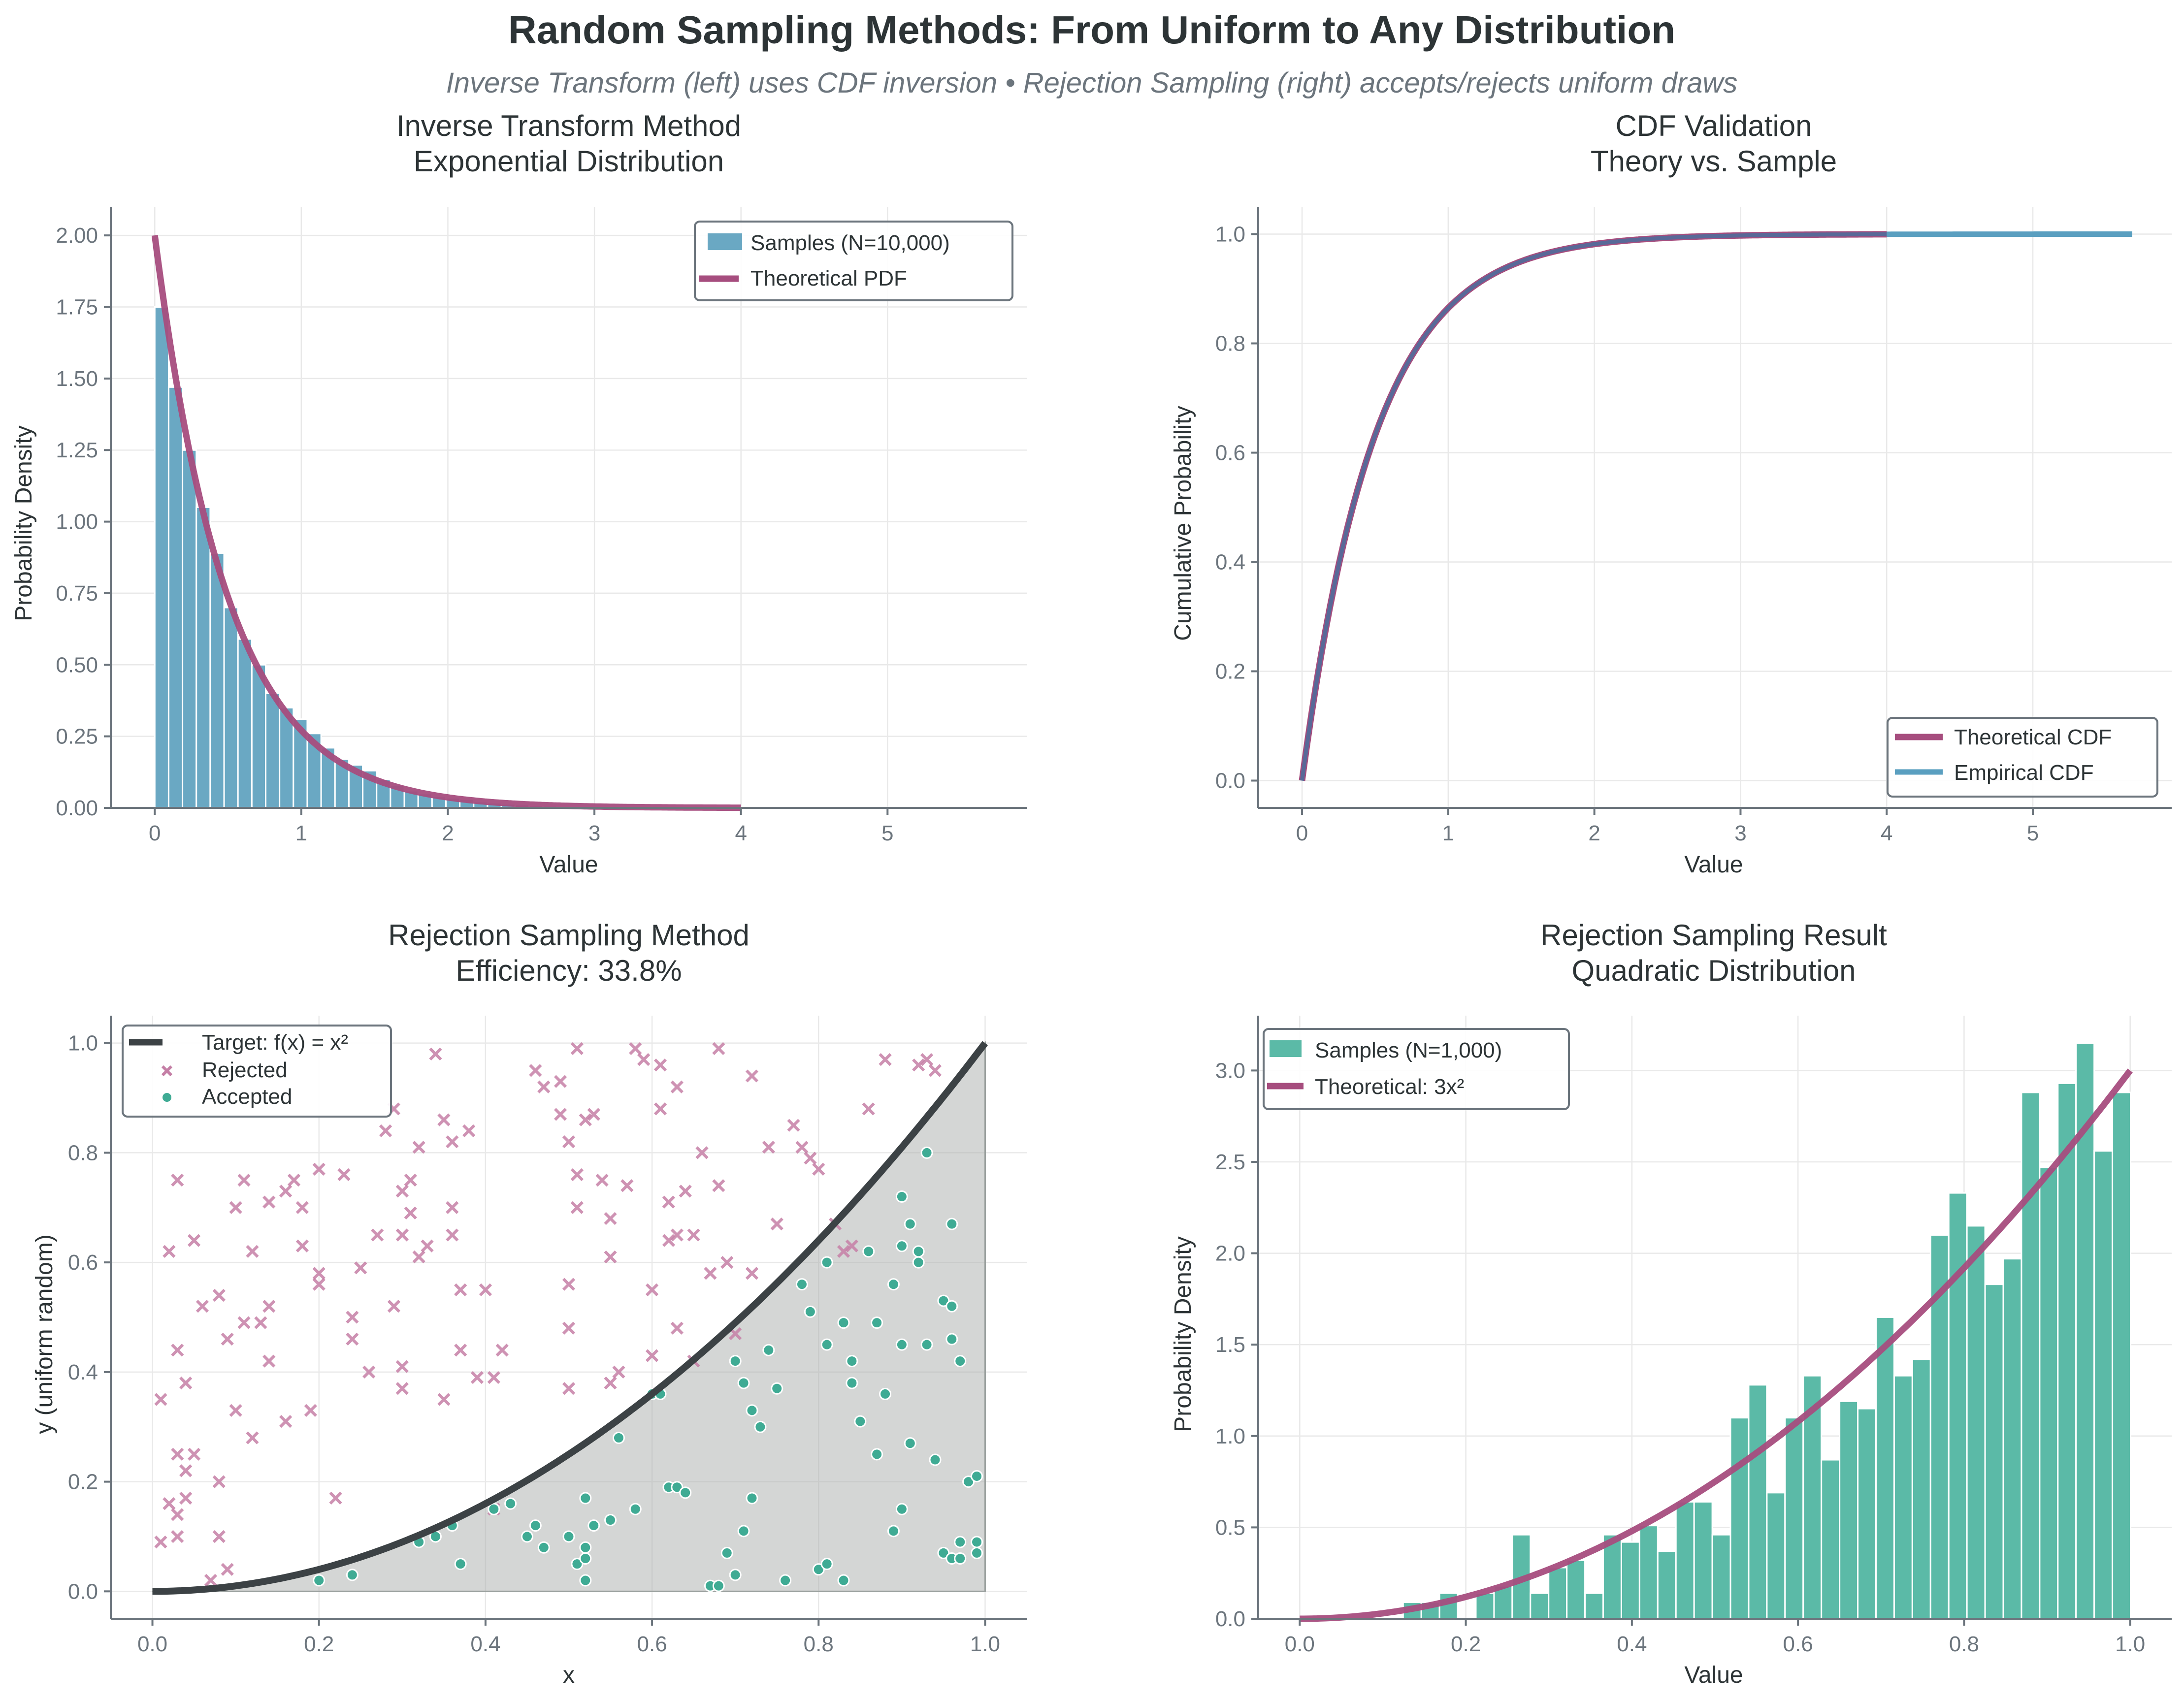 This screenshot has height=1700, width=2184. What do you see at coordinates (1302, 833) in the screenshot?
I see `x-tick-label: 0` at bounding box center [1302, 833].